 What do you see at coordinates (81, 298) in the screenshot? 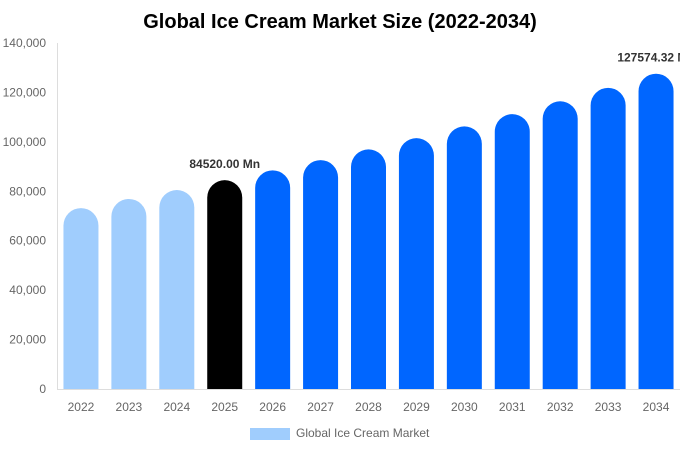
I see `bar-2022` at bounding box center [81, 298].